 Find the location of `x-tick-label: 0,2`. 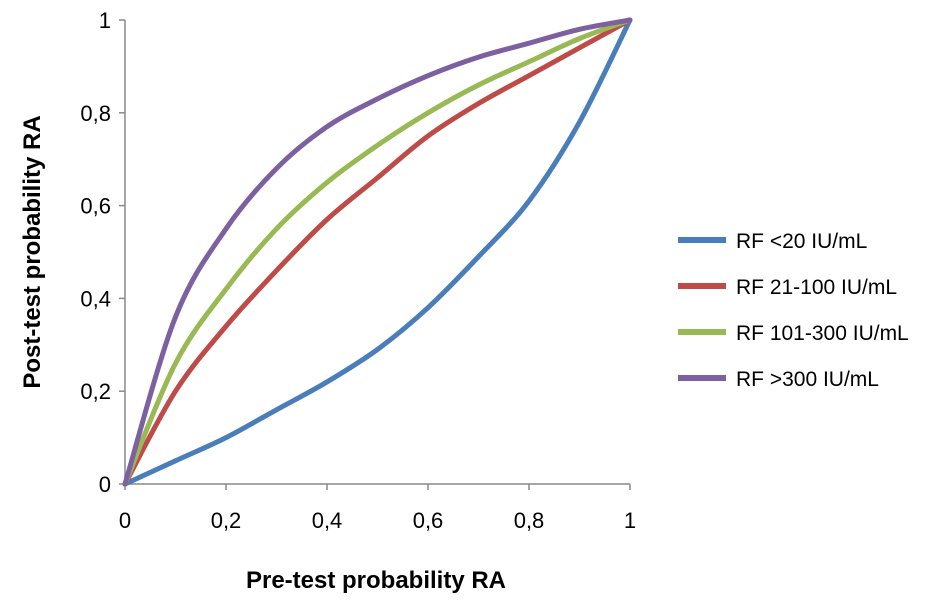

x-tick-label: 0,2 is located at coordinates (226, 520).